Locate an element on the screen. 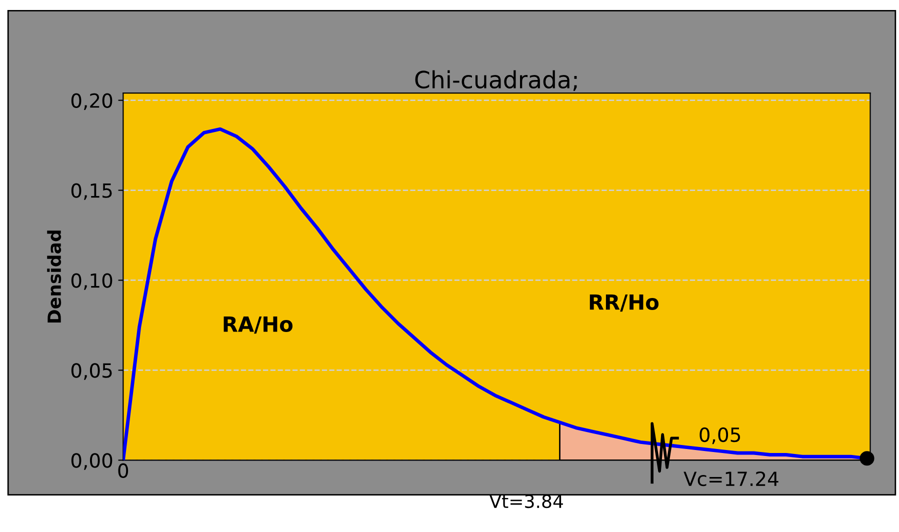 This screenshot has width=899, height=532. y-tick-label: 0,20 is located at coordinates (91, 101).